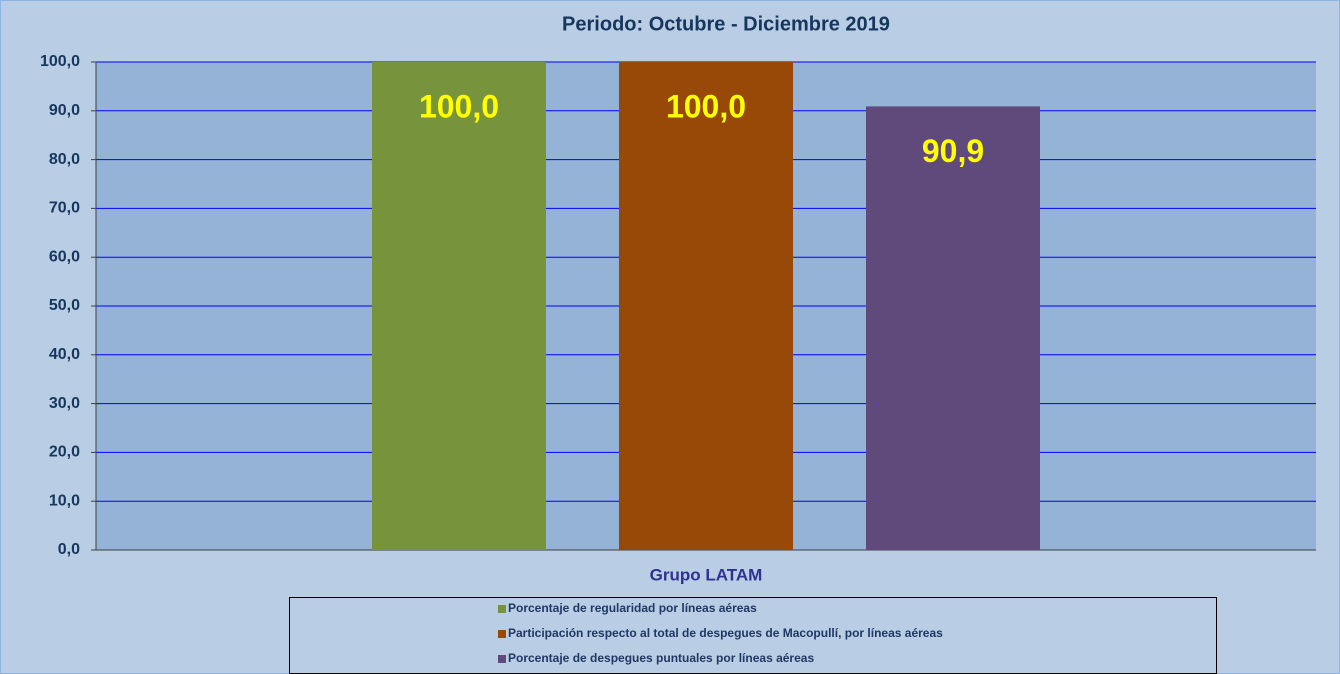  What do you see at coordinates (726, 24) in the screenshot?
I see `chart-title: Periodo: Octubre - Diciembre 2019` at bounding box center [726, 24].